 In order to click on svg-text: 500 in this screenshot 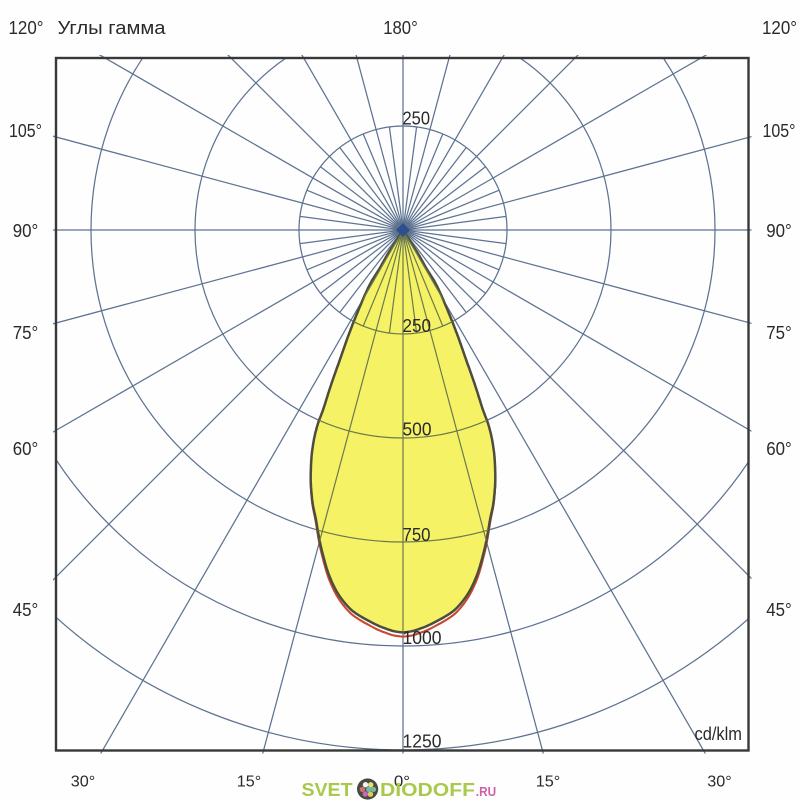, I will do `click(417, 429)`.